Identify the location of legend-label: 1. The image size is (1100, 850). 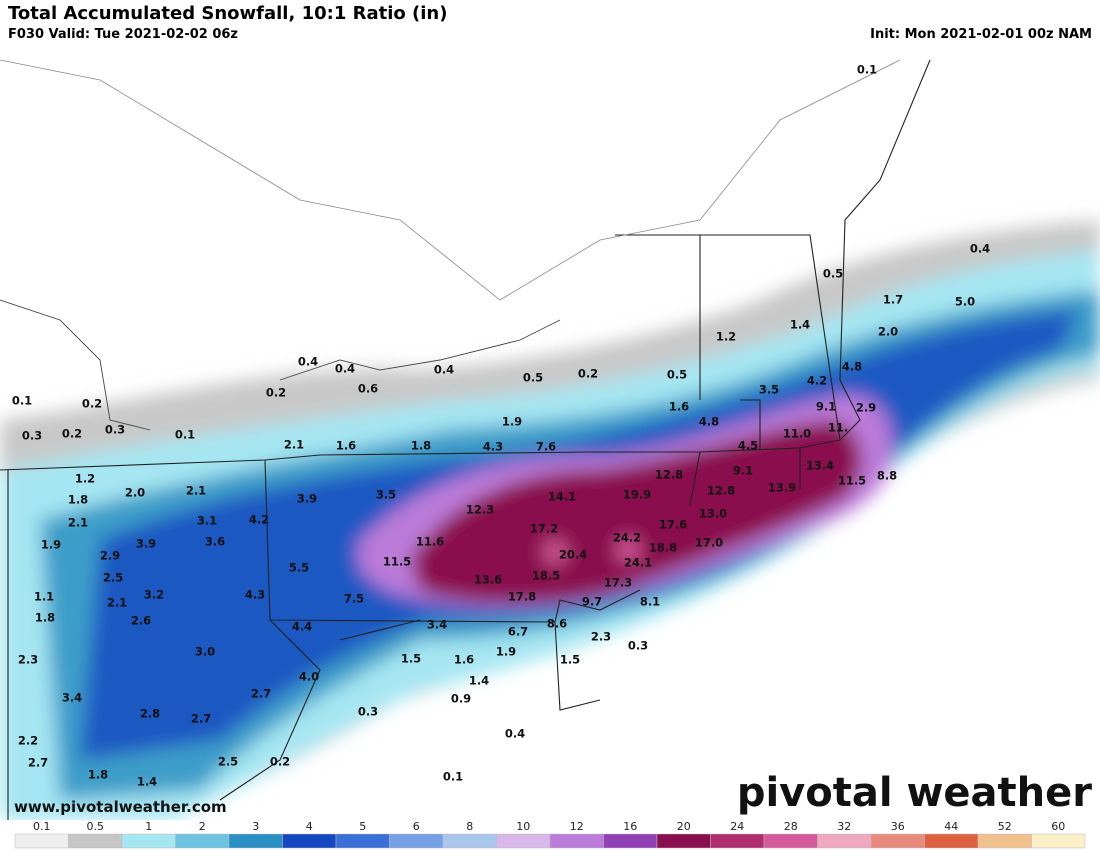
(148, 826).